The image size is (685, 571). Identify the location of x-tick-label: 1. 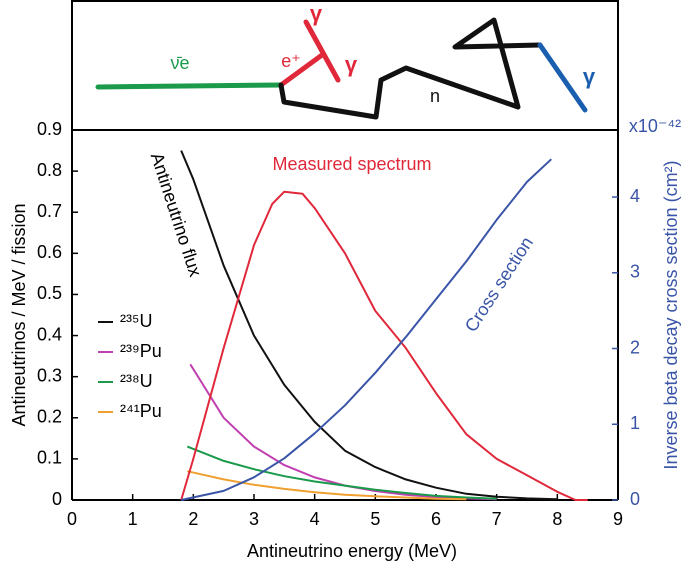
(133, 519).